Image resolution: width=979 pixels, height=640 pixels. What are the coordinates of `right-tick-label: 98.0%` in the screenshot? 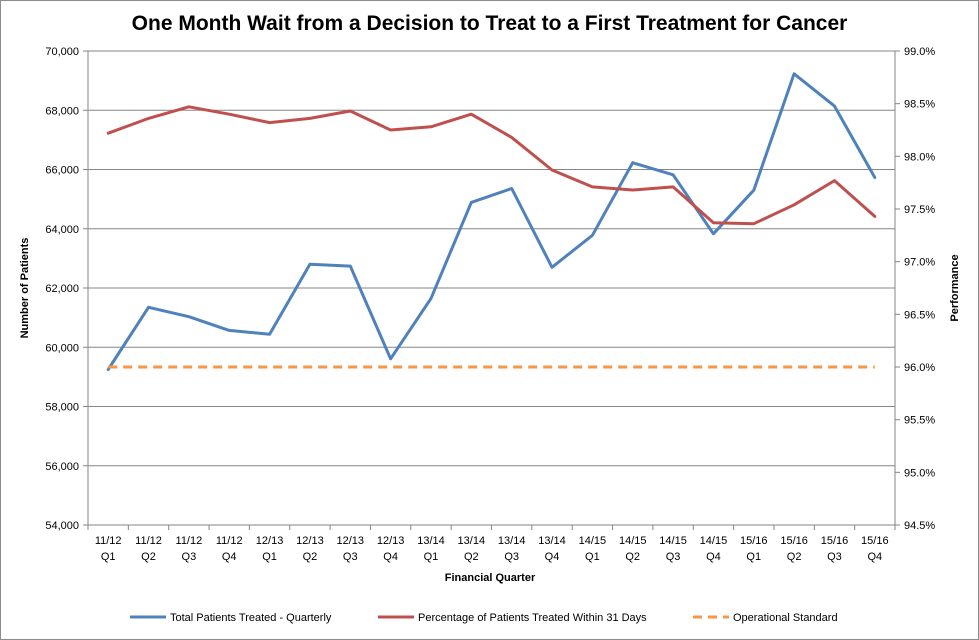 It's located at (919, 157).